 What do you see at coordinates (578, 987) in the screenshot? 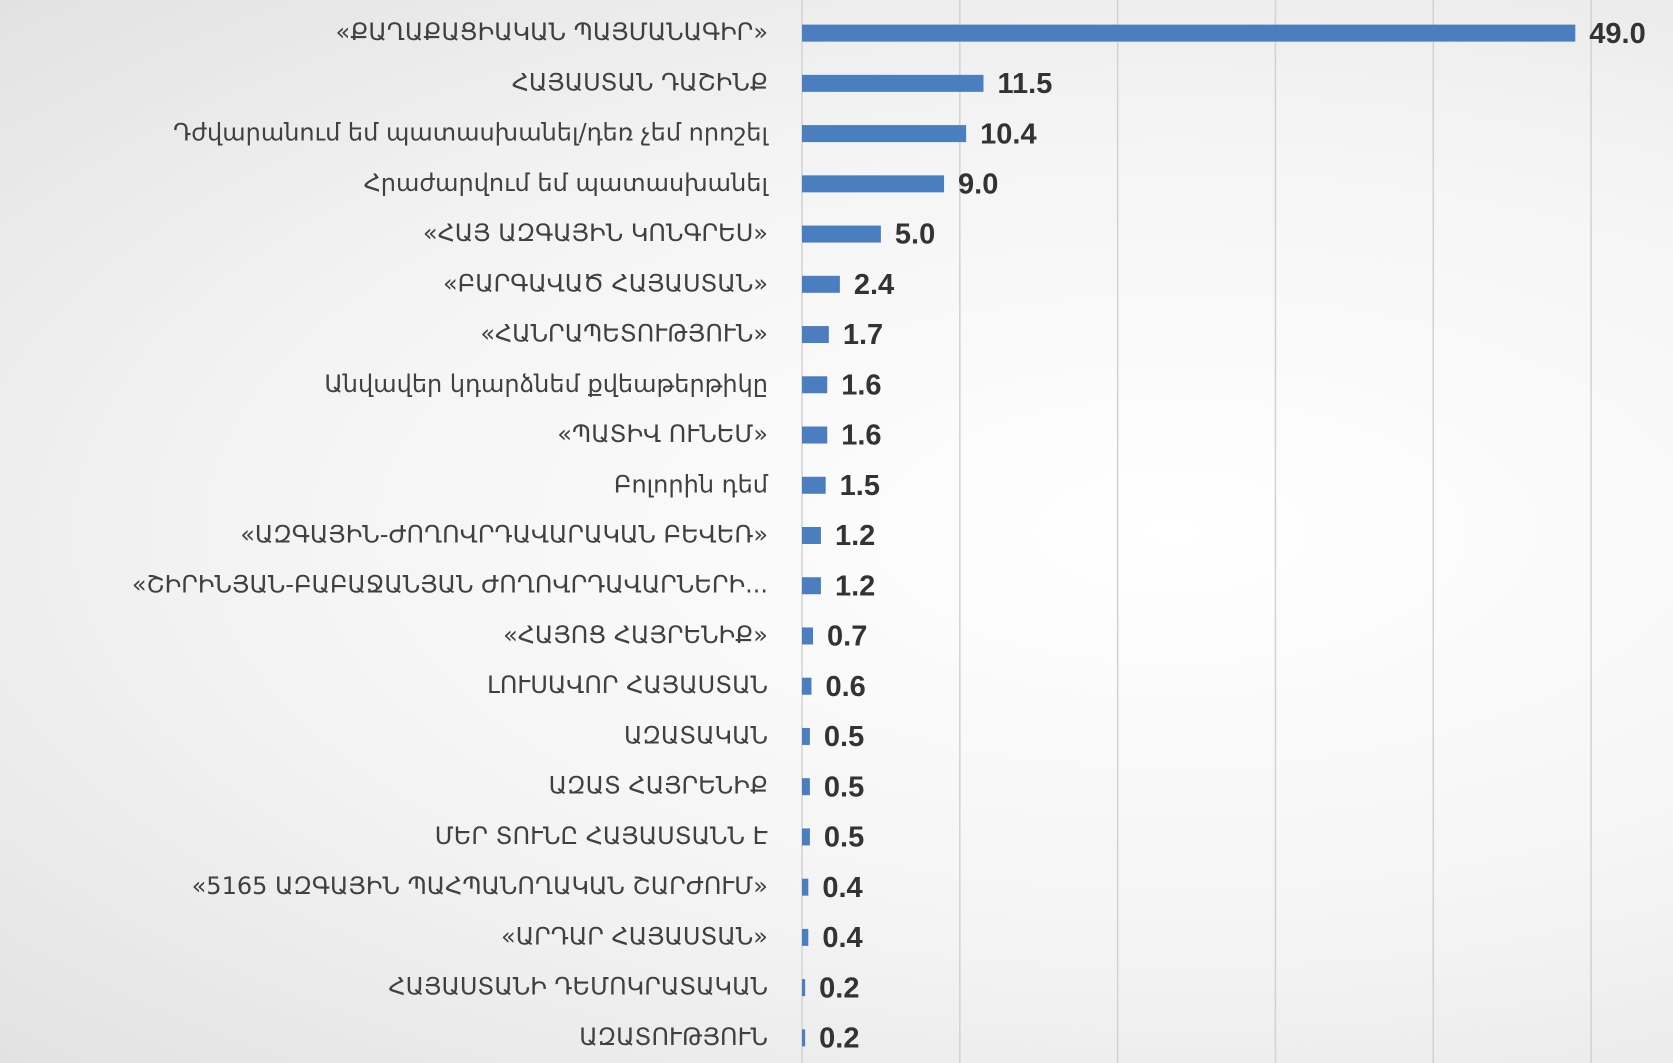
I see `category-label: ՀԱՅԱՍՏԱՆԻ ԴԵՄՈԿՐԱՏԱԿԱՆ` at bounding box center [578, 987].